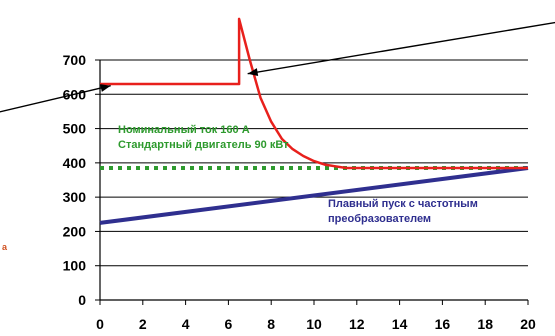  I want to click on x-tick-label: 16, so click(443, 324).